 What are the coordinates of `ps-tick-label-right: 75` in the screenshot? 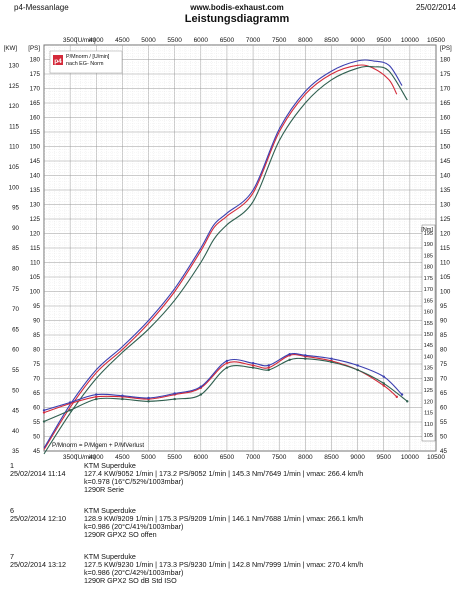 It's located at (443, 364).